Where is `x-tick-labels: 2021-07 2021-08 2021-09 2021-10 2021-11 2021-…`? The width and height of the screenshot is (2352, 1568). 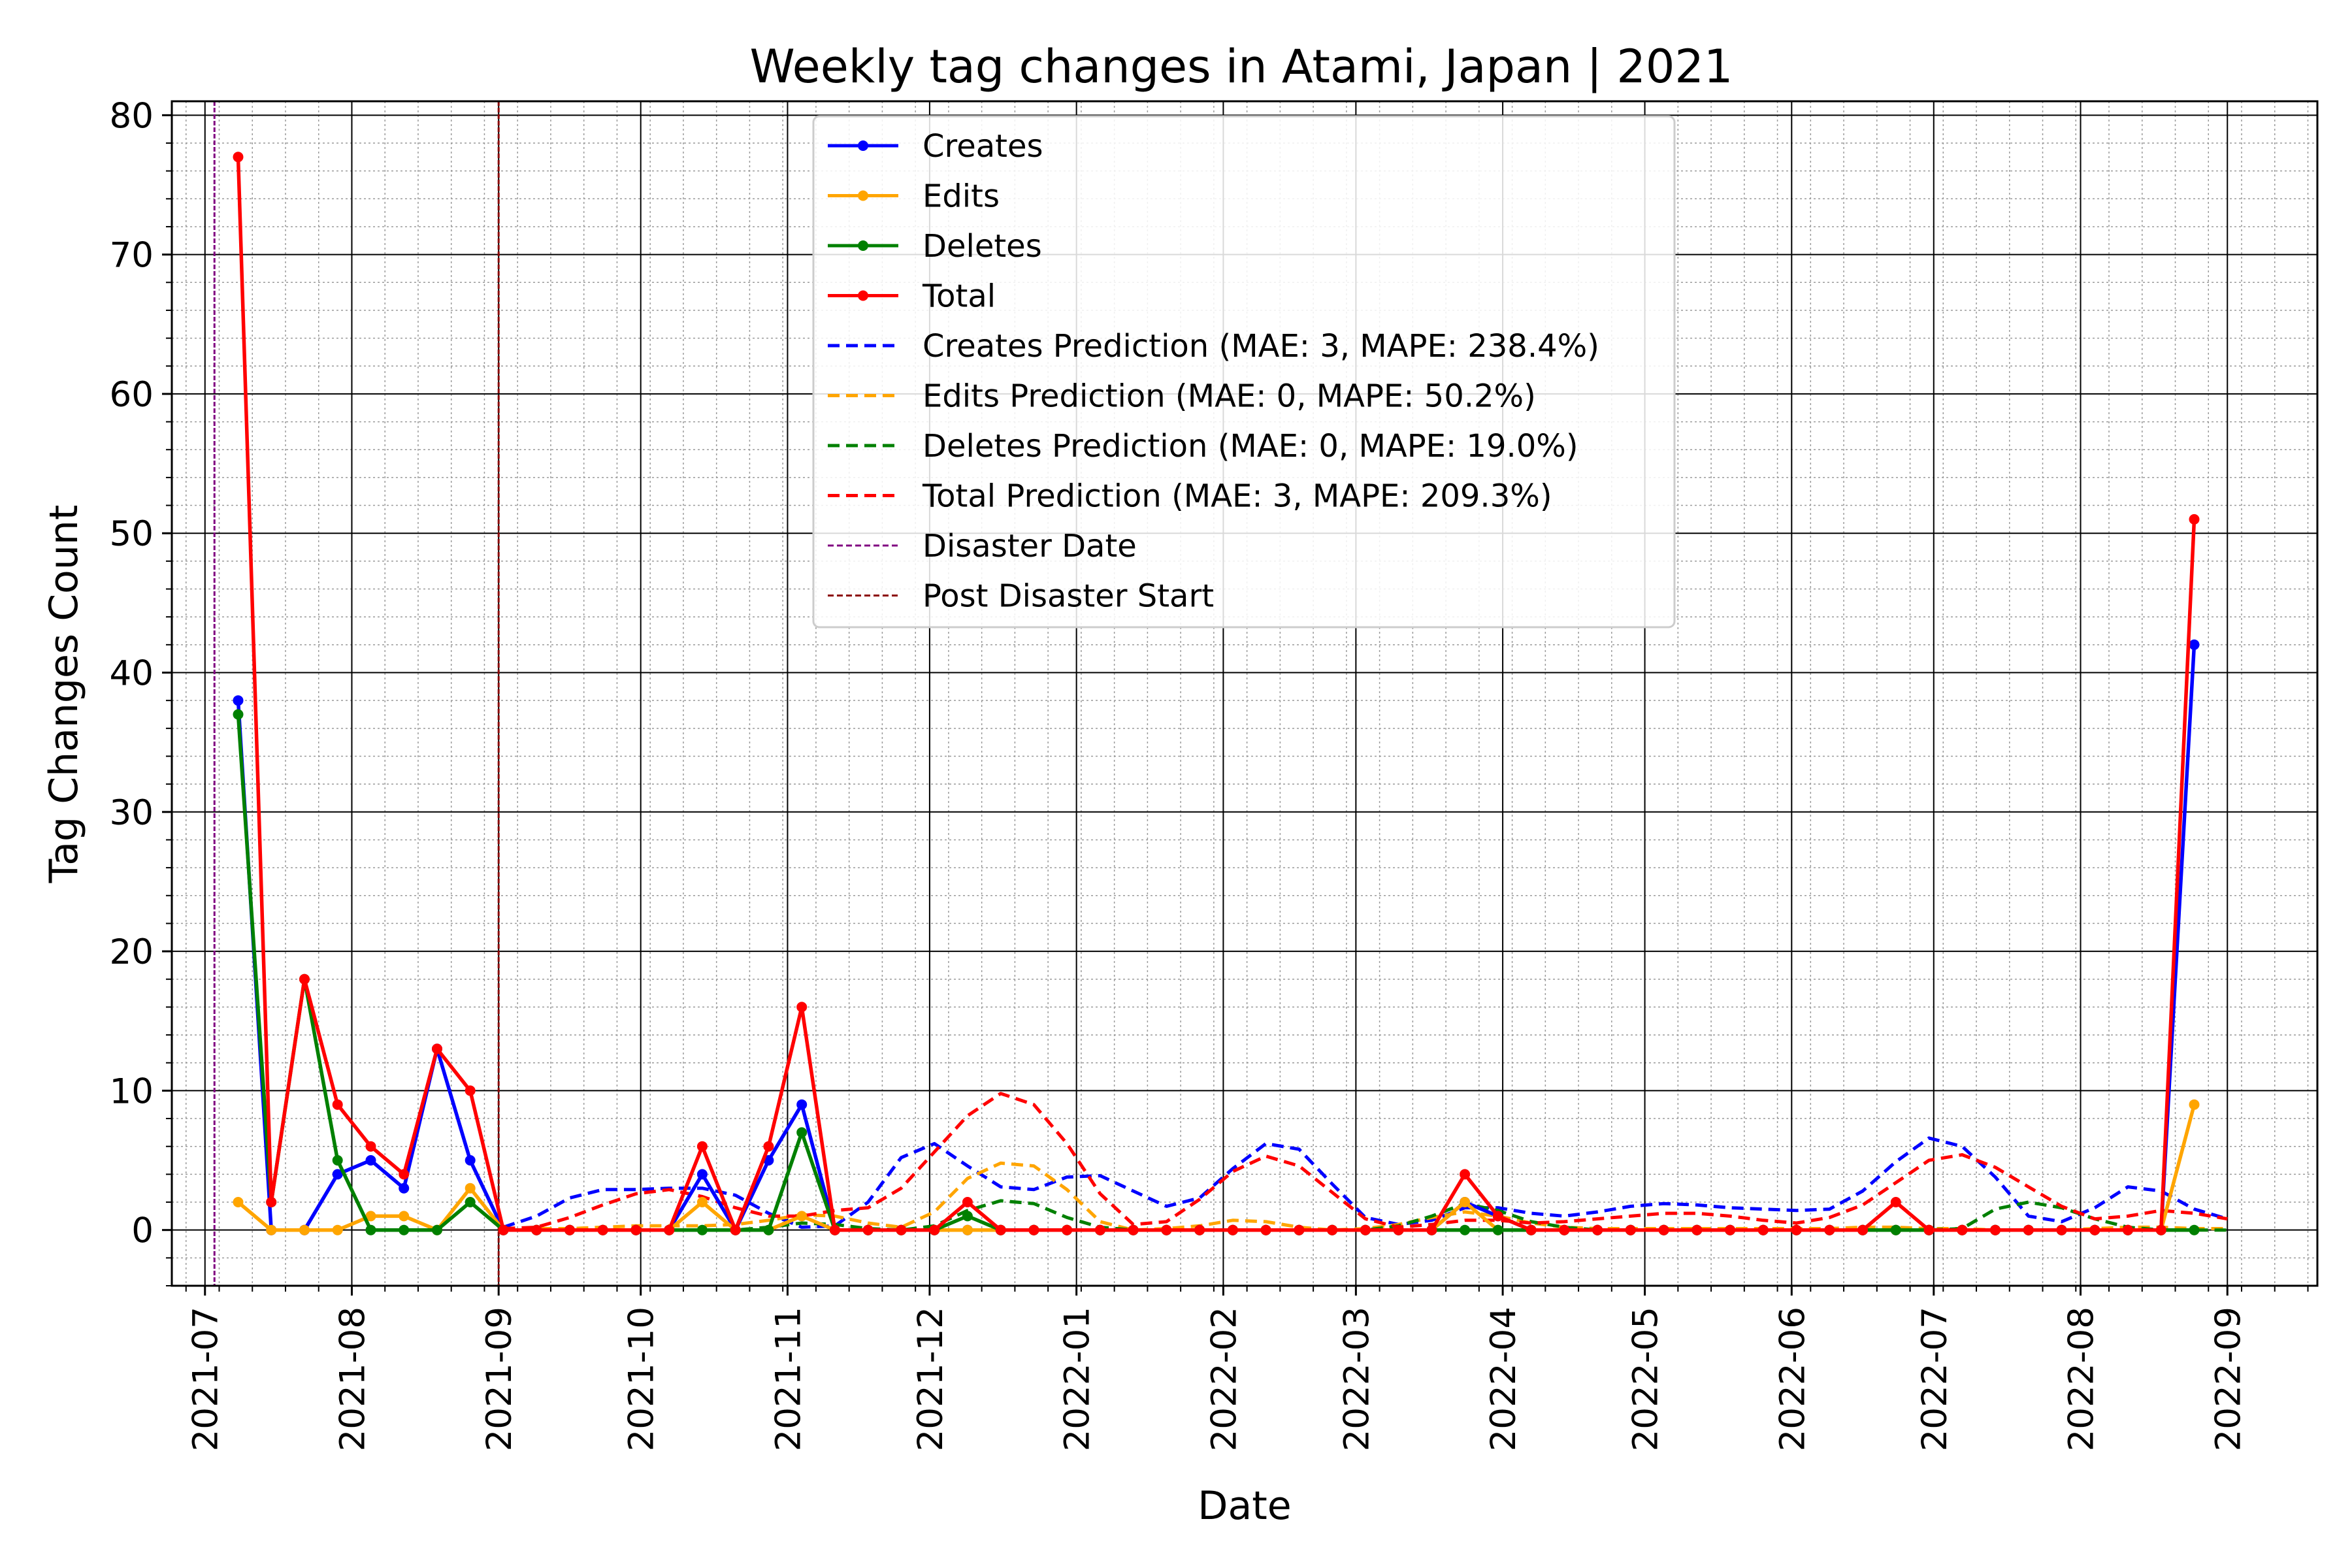
x-tick-labels: 2021-07 2021-08 2021-09 2021-10 2021-11 2021-… is located at coordinates (1217, 1379).